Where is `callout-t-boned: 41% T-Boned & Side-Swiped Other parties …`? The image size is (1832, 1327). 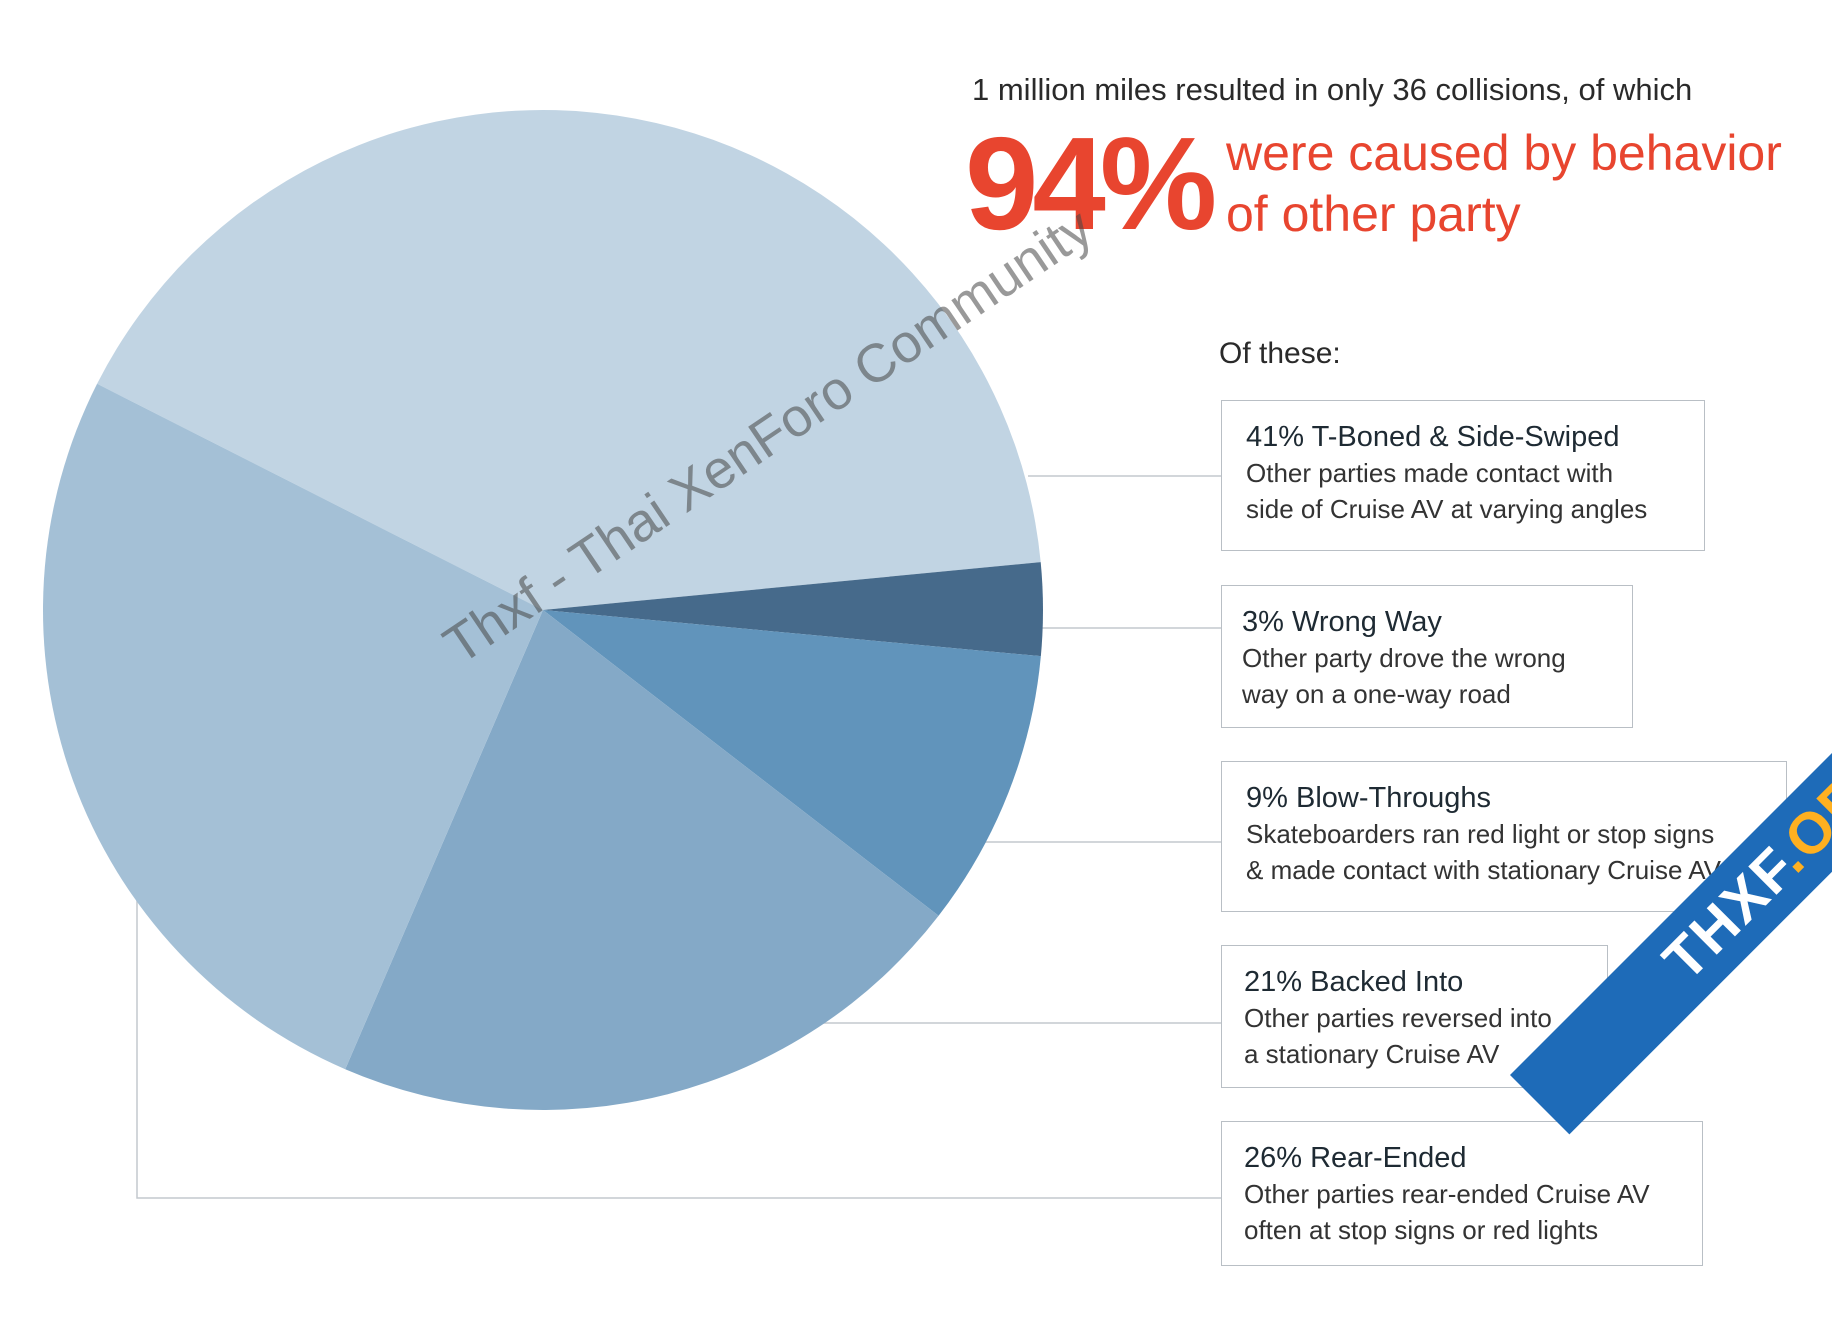
callout-t-boned: 41% T-Boned & Side-Swiped Other parties … is located at coordinates (1463, 475).